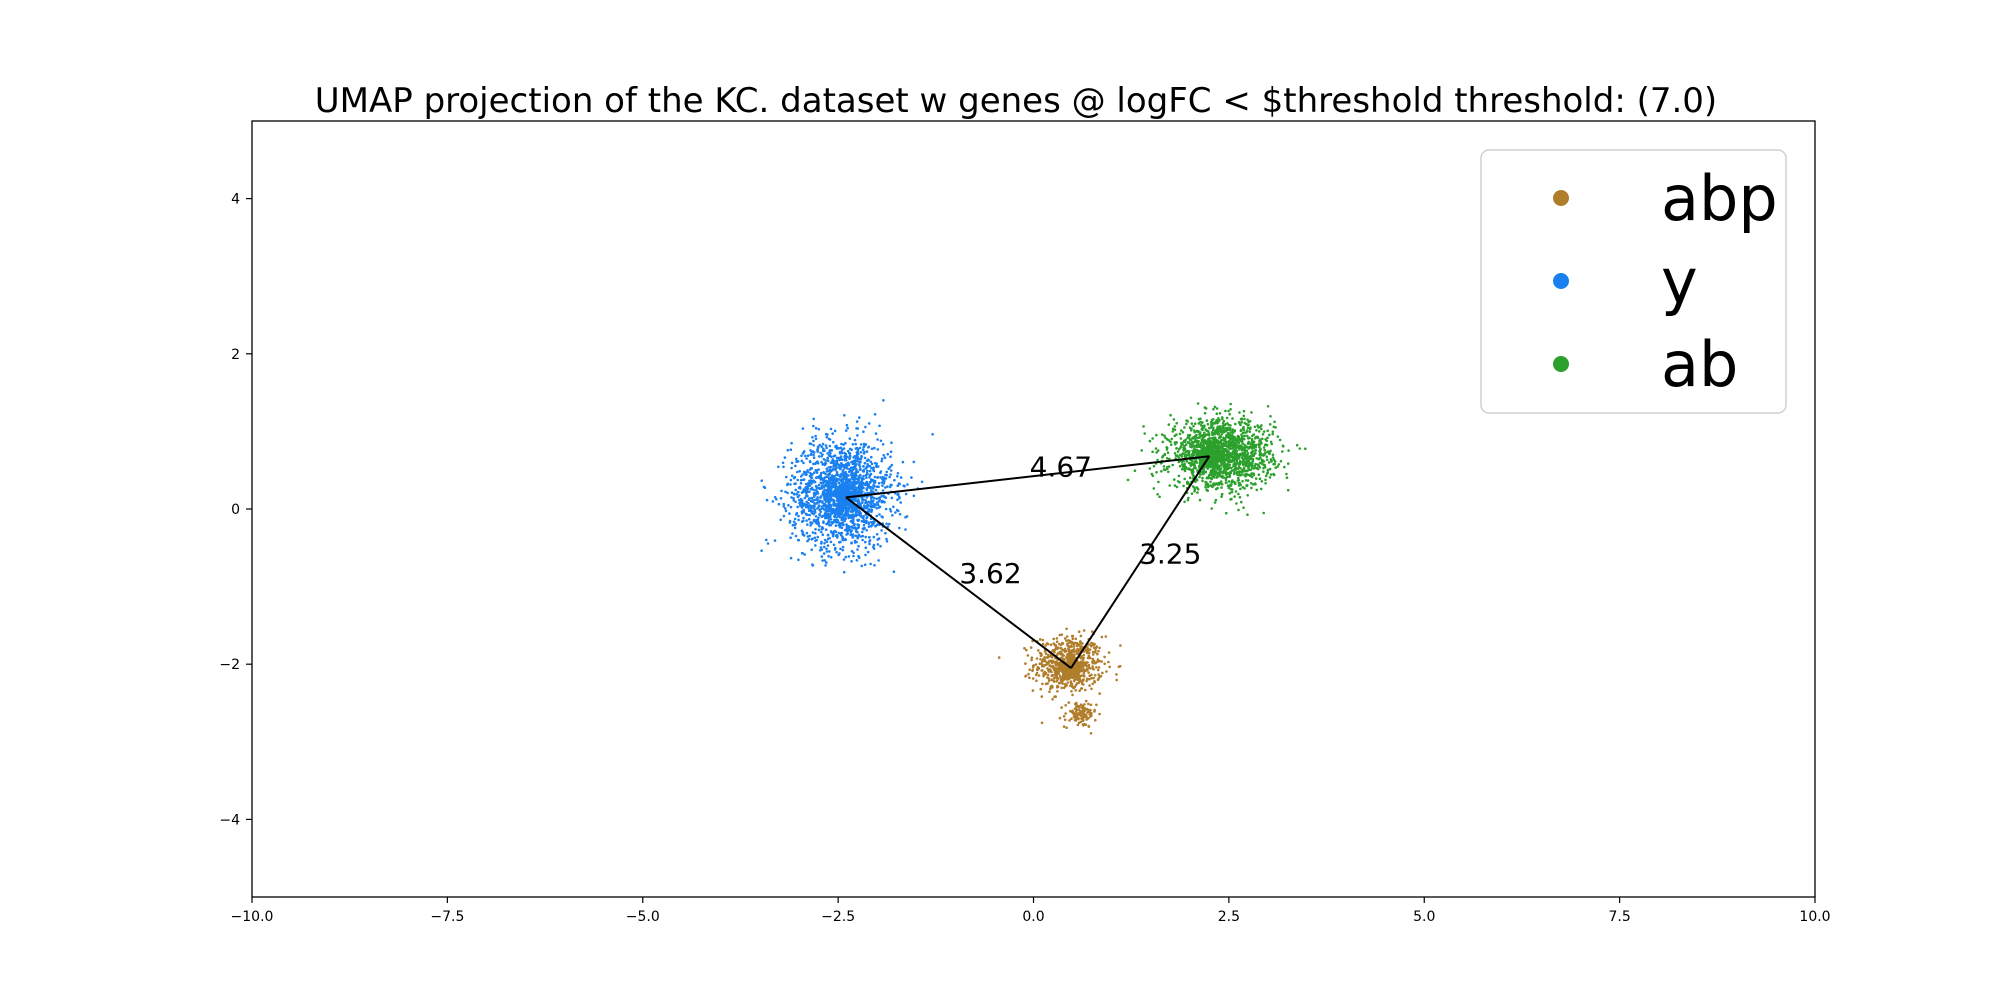 This screenshot has width=2000, height=1000. Describe the element at coordinates (1699, 364) in the screenshot. I see `legend-label: ab` at that location.